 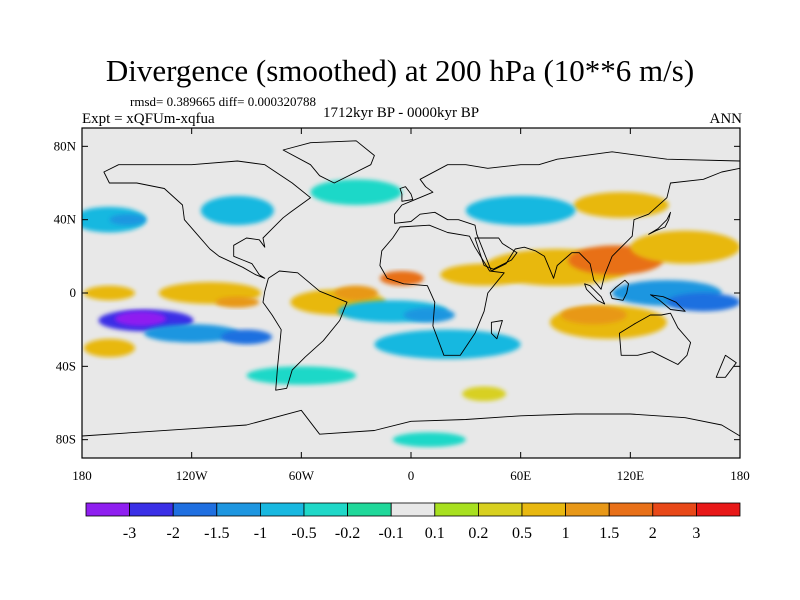 I want to click on y-tick-label: 80S, so click(x=66, y=439).